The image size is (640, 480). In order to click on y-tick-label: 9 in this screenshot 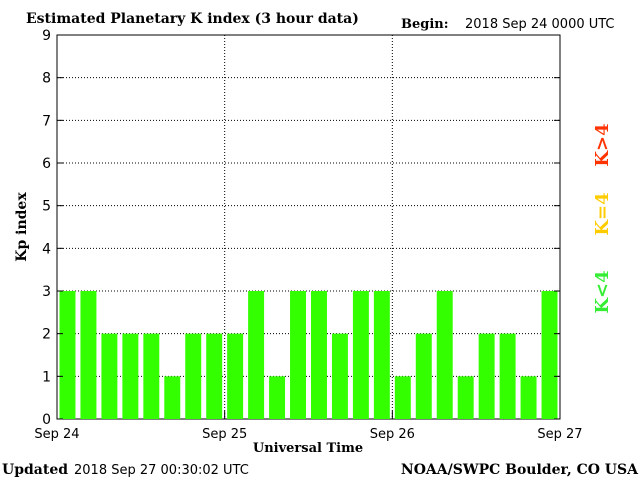, I will do `click(46, 36)`.